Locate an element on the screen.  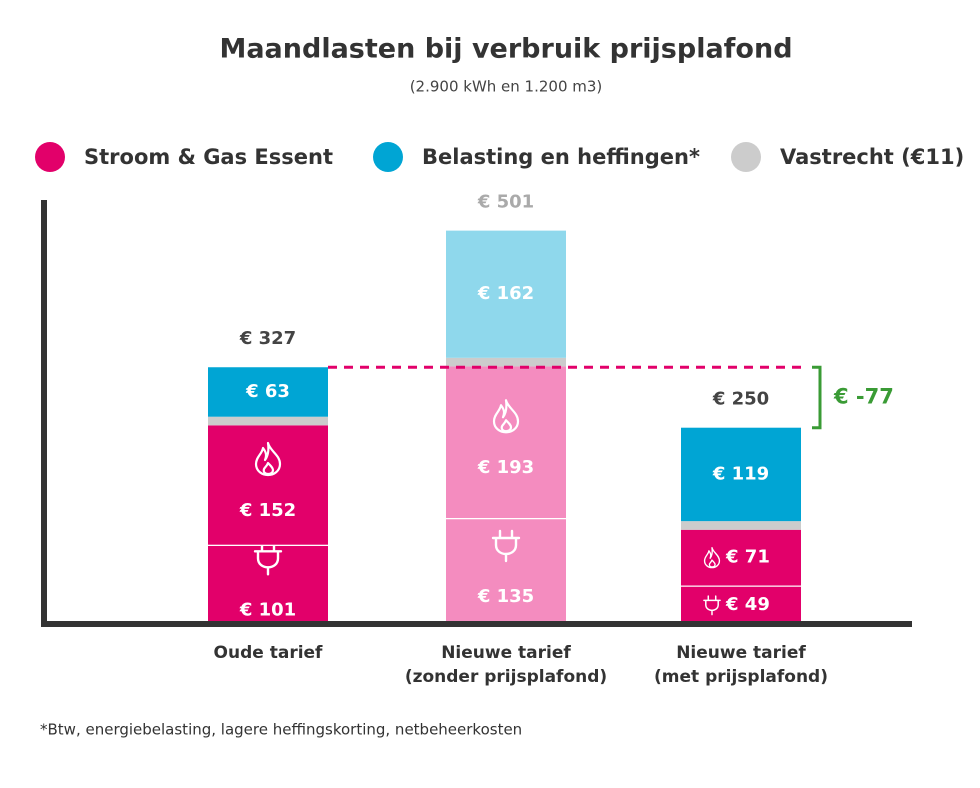
value-label: € 49 is located at coordinates (747, 604).